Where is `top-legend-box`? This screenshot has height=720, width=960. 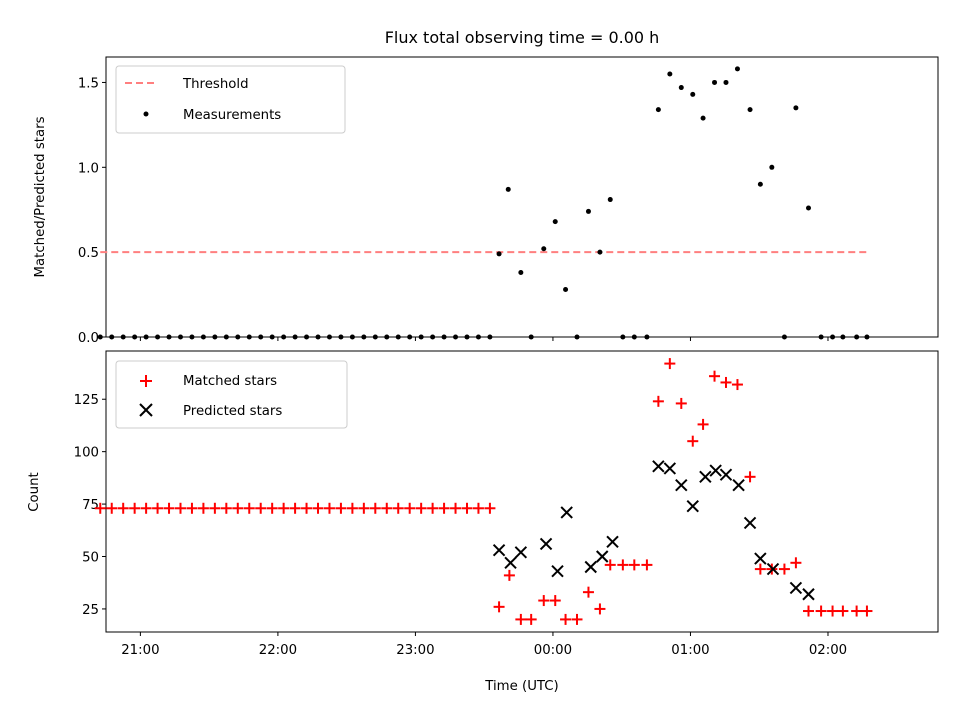
top-legend-box is located at coordinates (230, 99).